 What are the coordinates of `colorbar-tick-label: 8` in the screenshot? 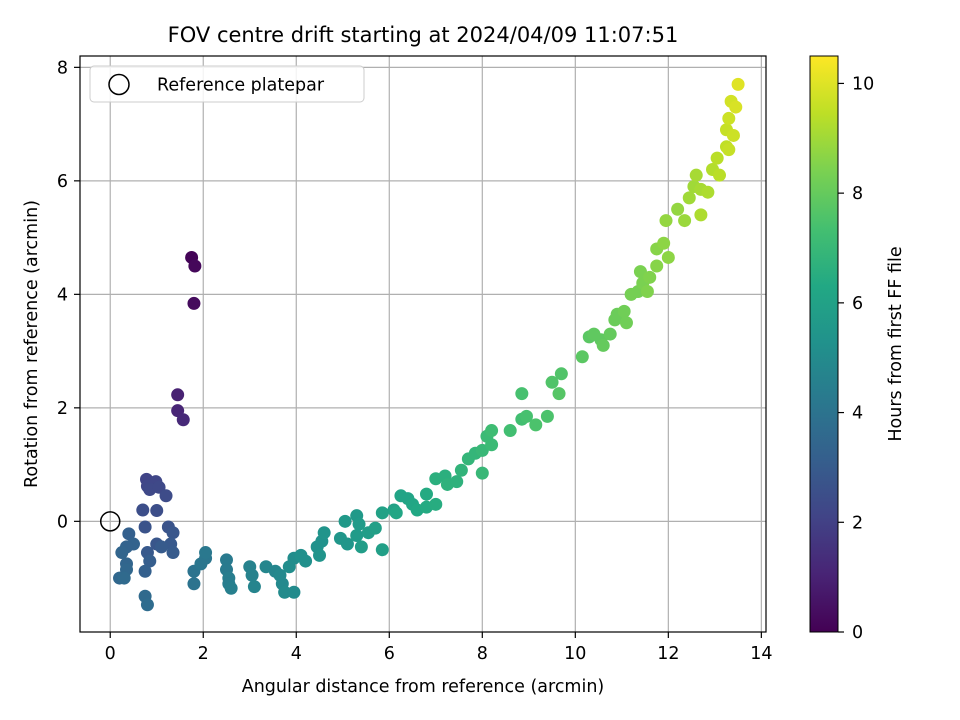 It's located at (857, 194).